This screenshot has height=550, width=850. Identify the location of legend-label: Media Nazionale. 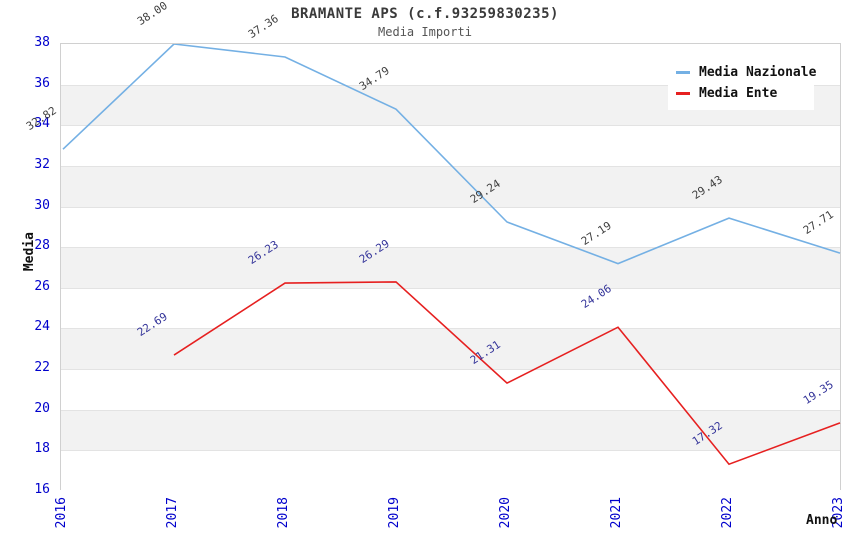
(758, 72).